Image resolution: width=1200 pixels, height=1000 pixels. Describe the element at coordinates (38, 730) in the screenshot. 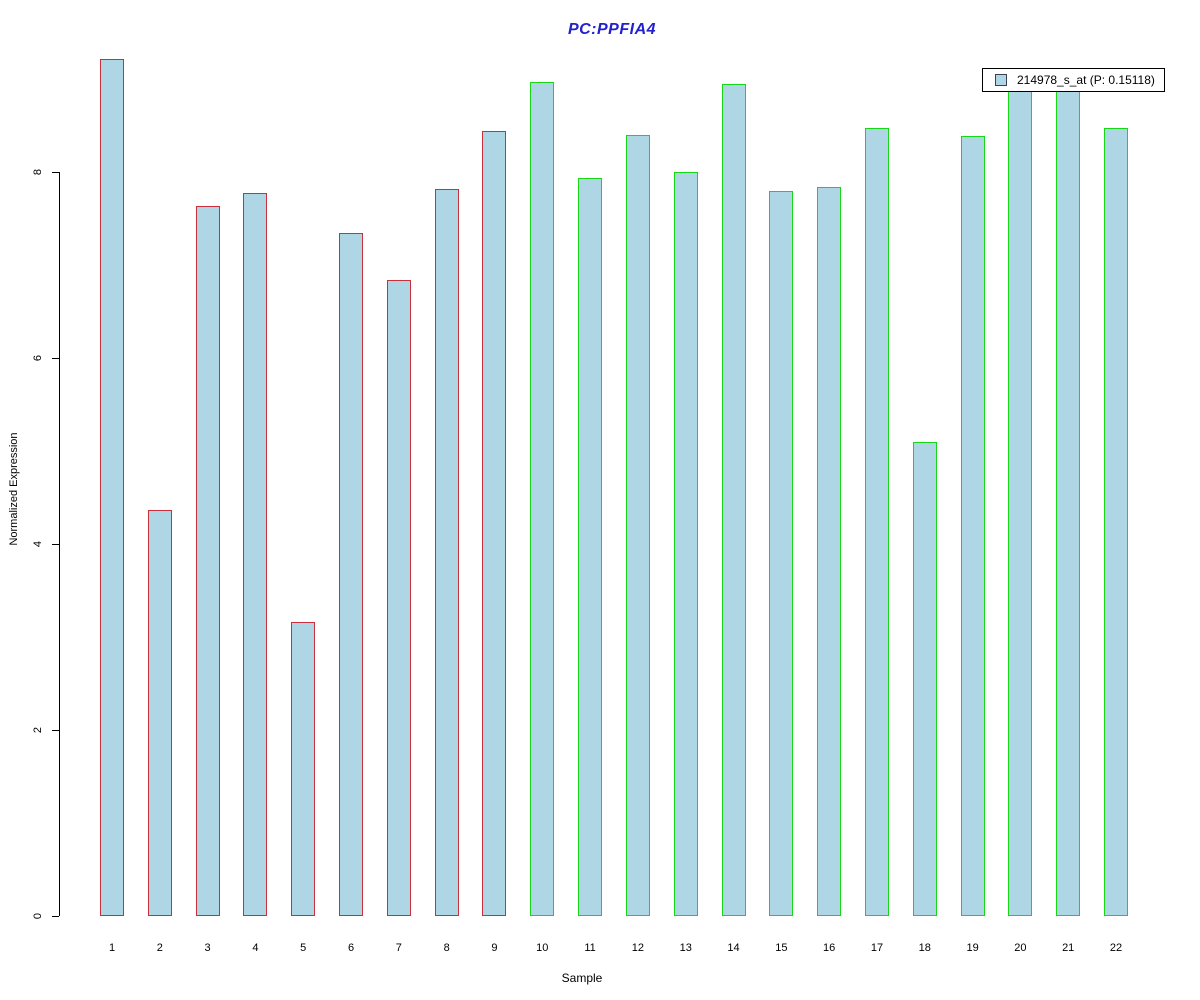

I see `y-tick-label: 2` at that location.